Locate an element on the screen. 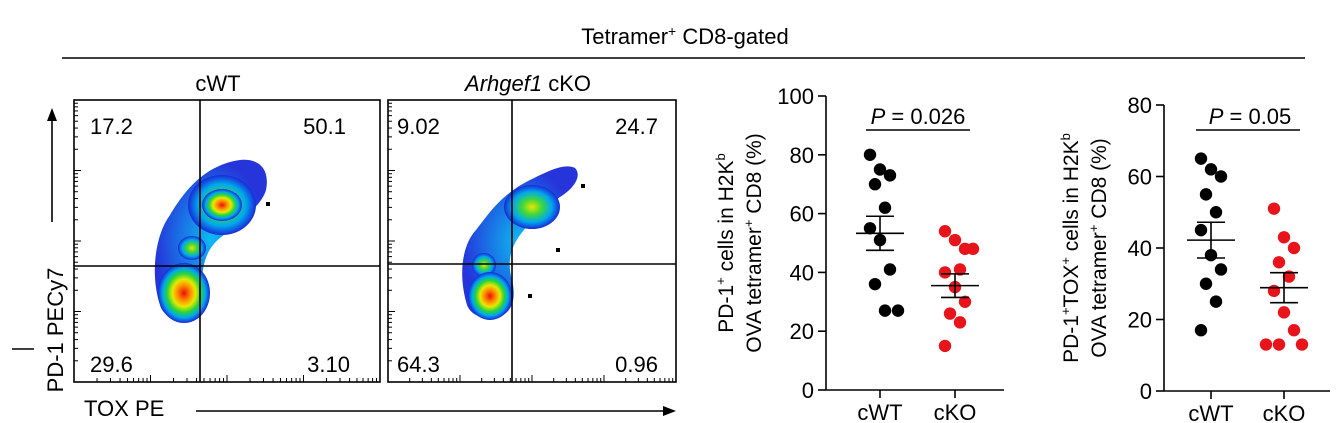 This screenshot has height=423, width=1342. plot-frame is located at coordinates (532, 241).